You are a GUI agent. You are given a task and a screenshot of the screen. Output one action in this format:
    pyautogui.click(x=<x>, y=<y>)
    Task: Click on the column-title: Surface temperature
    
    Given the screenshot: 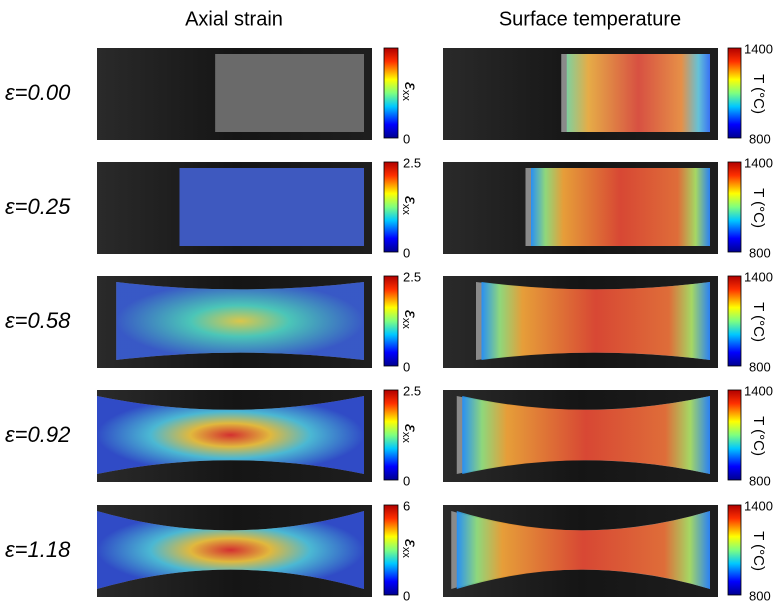 What is the action you would take?
    pyautogui.click(x=590, y=19)
    